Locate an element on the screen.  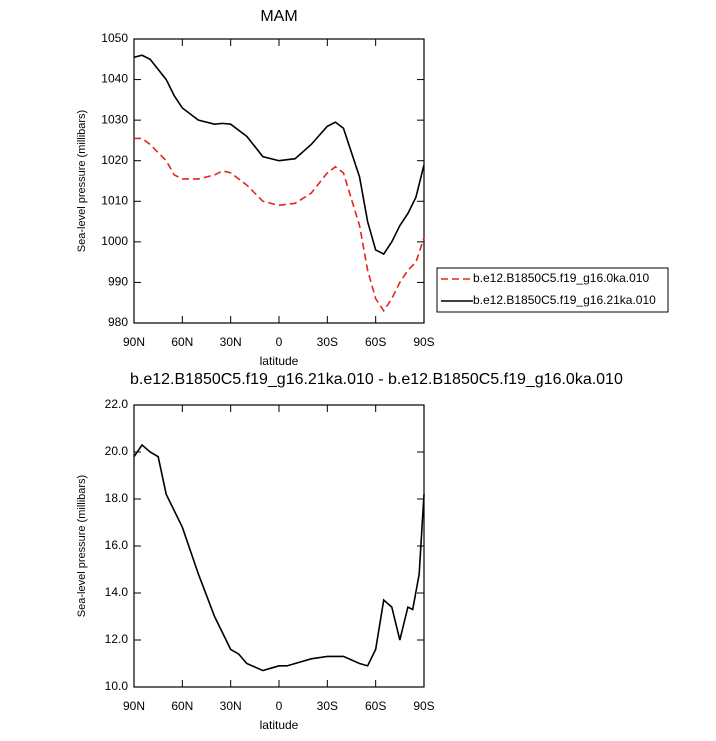
y-tick-label: 14.0 is located at coordinates (117, 592).